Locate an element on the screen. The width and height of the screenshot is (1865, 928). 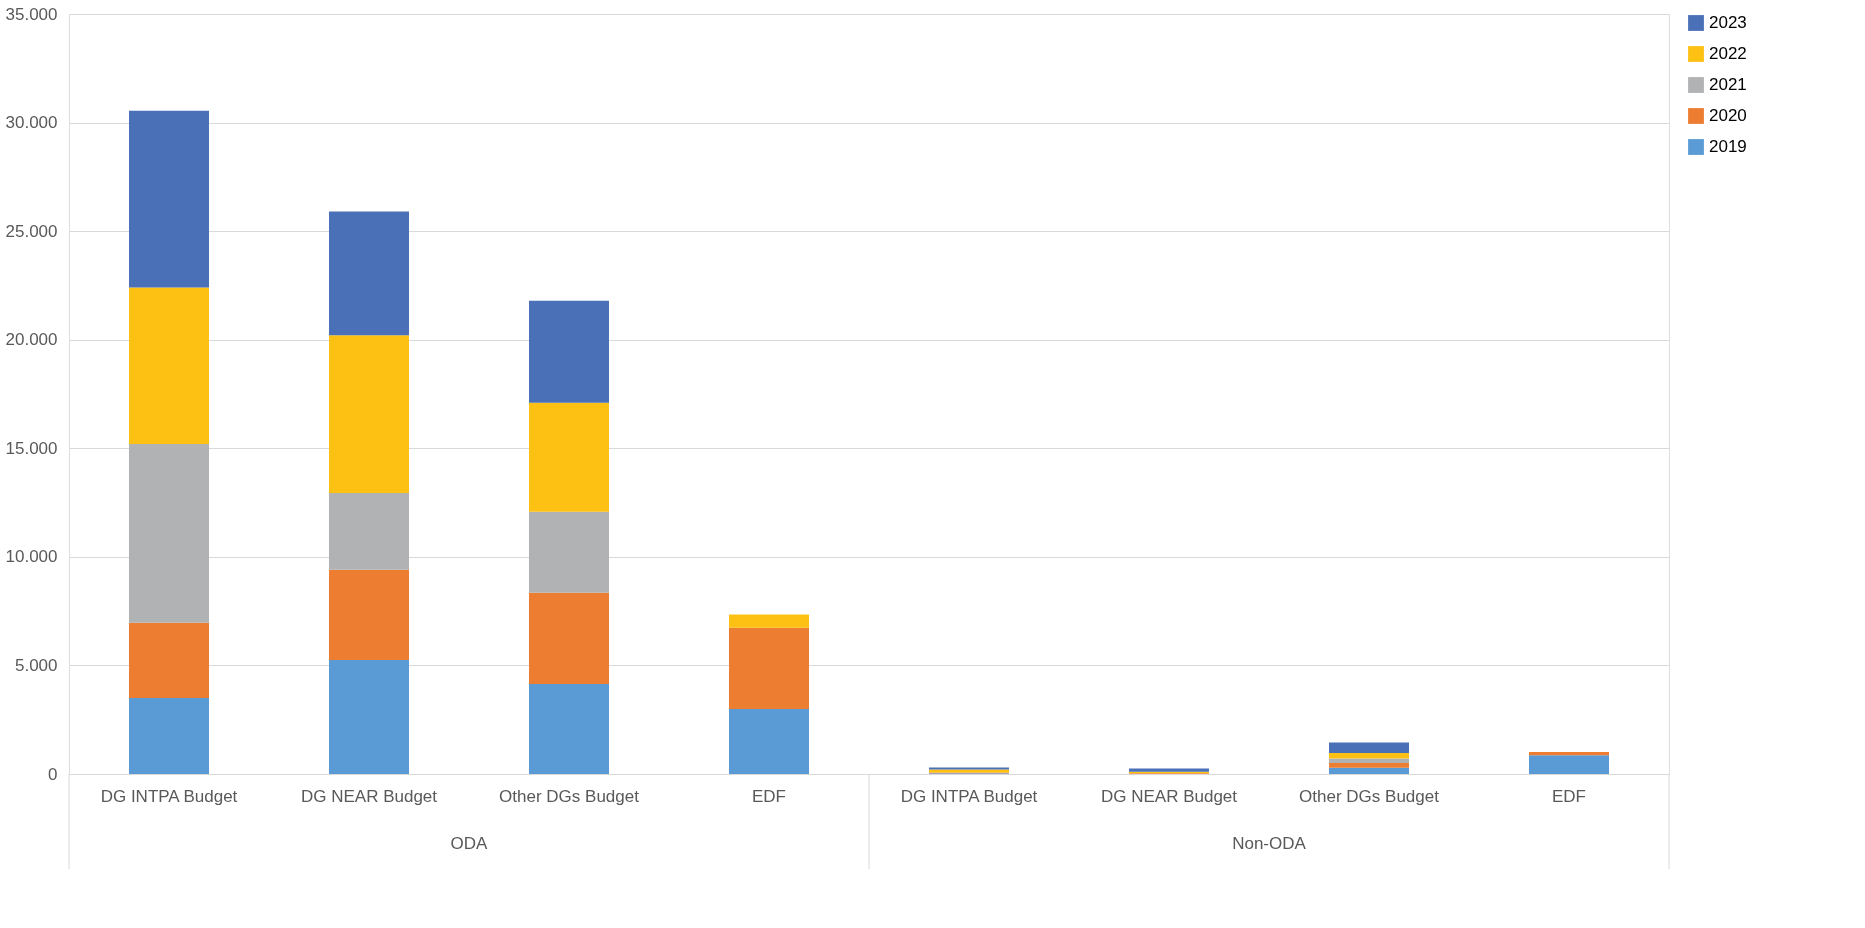
y-tick-label: 0 is located at coordinates (53, 774).